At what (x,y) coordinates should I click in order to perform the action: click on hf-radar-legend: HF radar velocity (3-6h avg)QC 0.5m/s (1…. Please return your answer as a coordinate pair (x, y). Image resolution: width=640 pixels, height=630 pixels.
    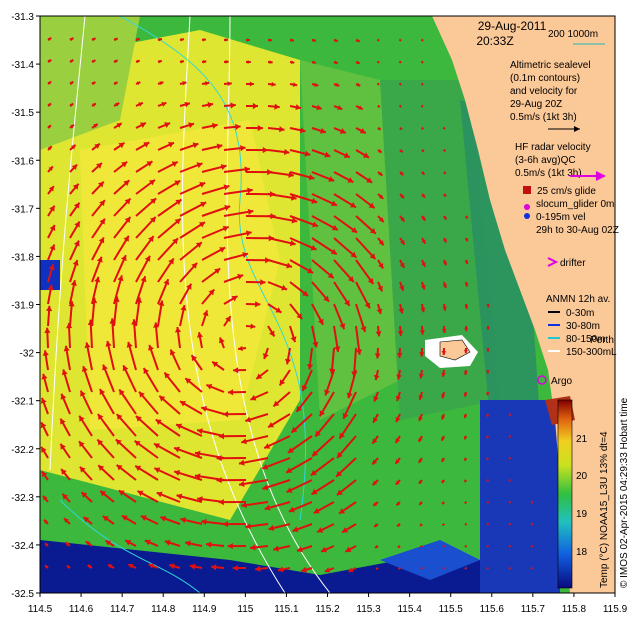
    Looking at the image, I should click on (560, 161).